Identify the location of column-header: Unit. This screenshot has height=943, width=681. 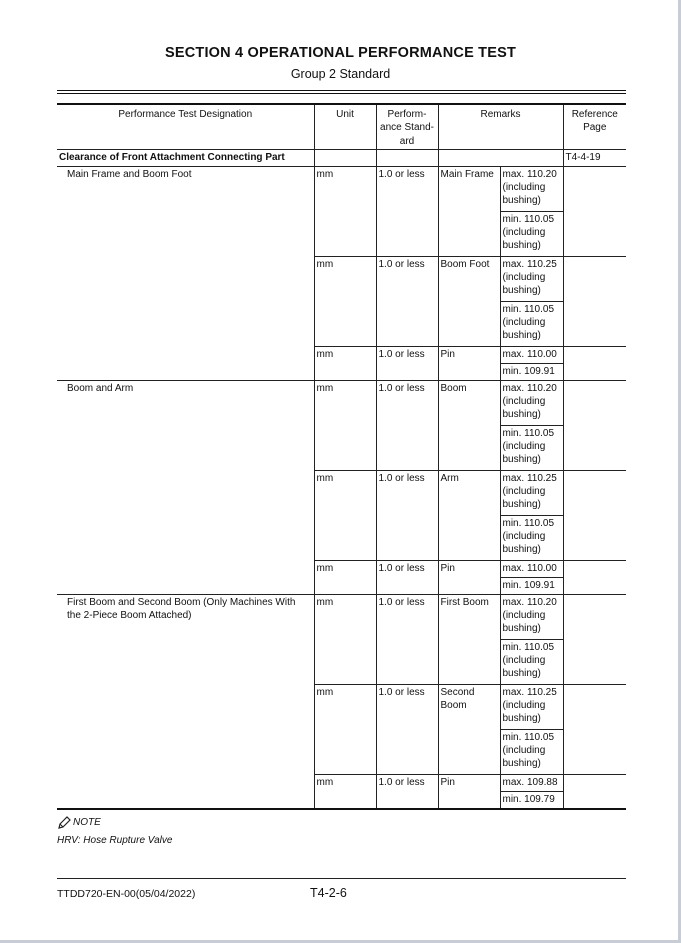
(345, 127).